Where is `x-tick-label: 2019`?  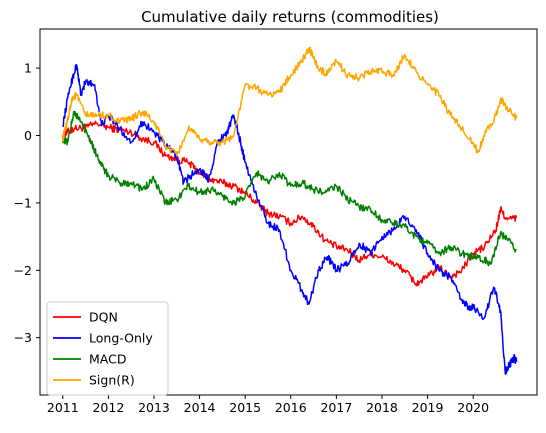
x-tick-label: 2019 is located at coordinates (428, 407).